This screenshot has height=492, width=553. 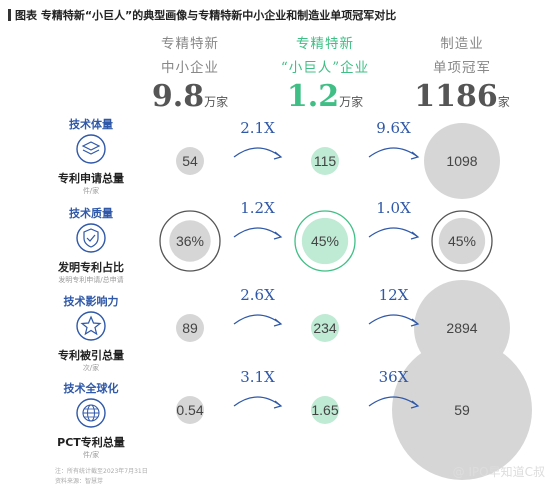 What do you see at coordinates (462, 44) in the screenshot?
I see `column-header-line1: 制造业` at bounding box center [462, 44].